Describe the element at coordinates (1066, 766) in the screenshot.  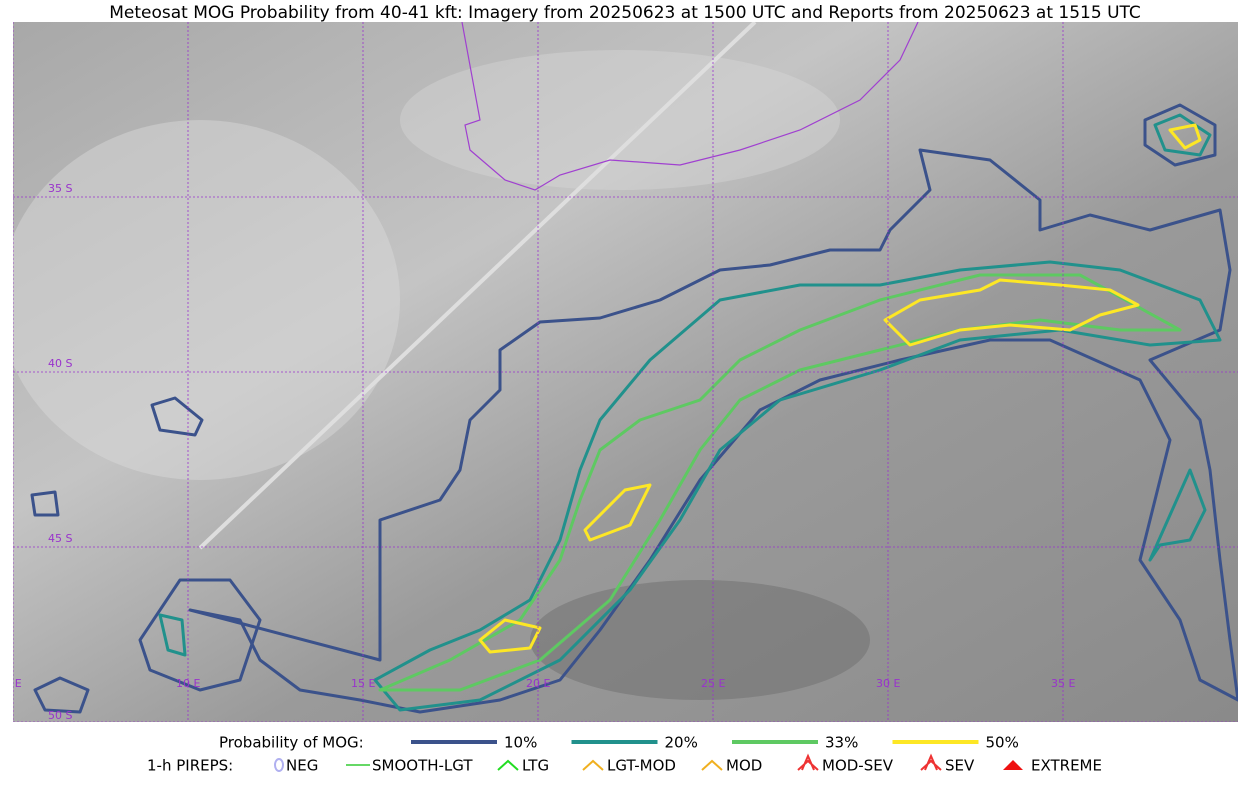
I see `legend-label: EXTREME` at that location.